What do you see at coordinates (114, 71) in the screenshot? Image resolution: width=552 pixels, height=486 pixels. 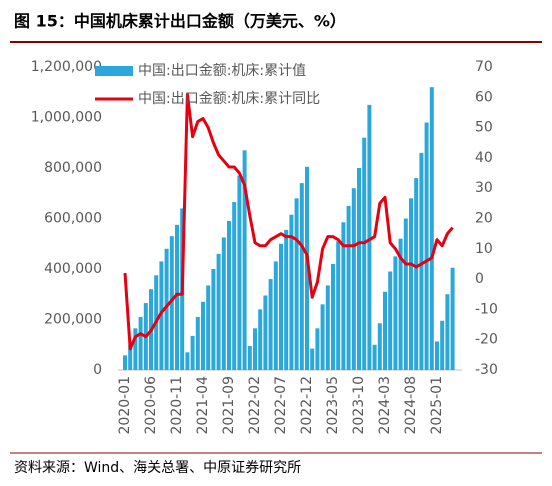 I see `legend-swatch` at bounding box center [114, 71].